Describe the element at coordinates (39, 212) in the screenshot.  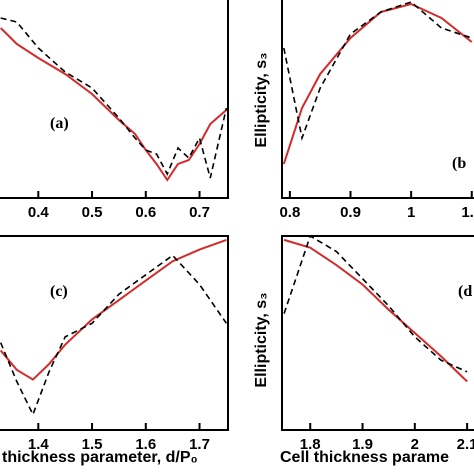
I see `x-tick-label: 0.4` at that location.